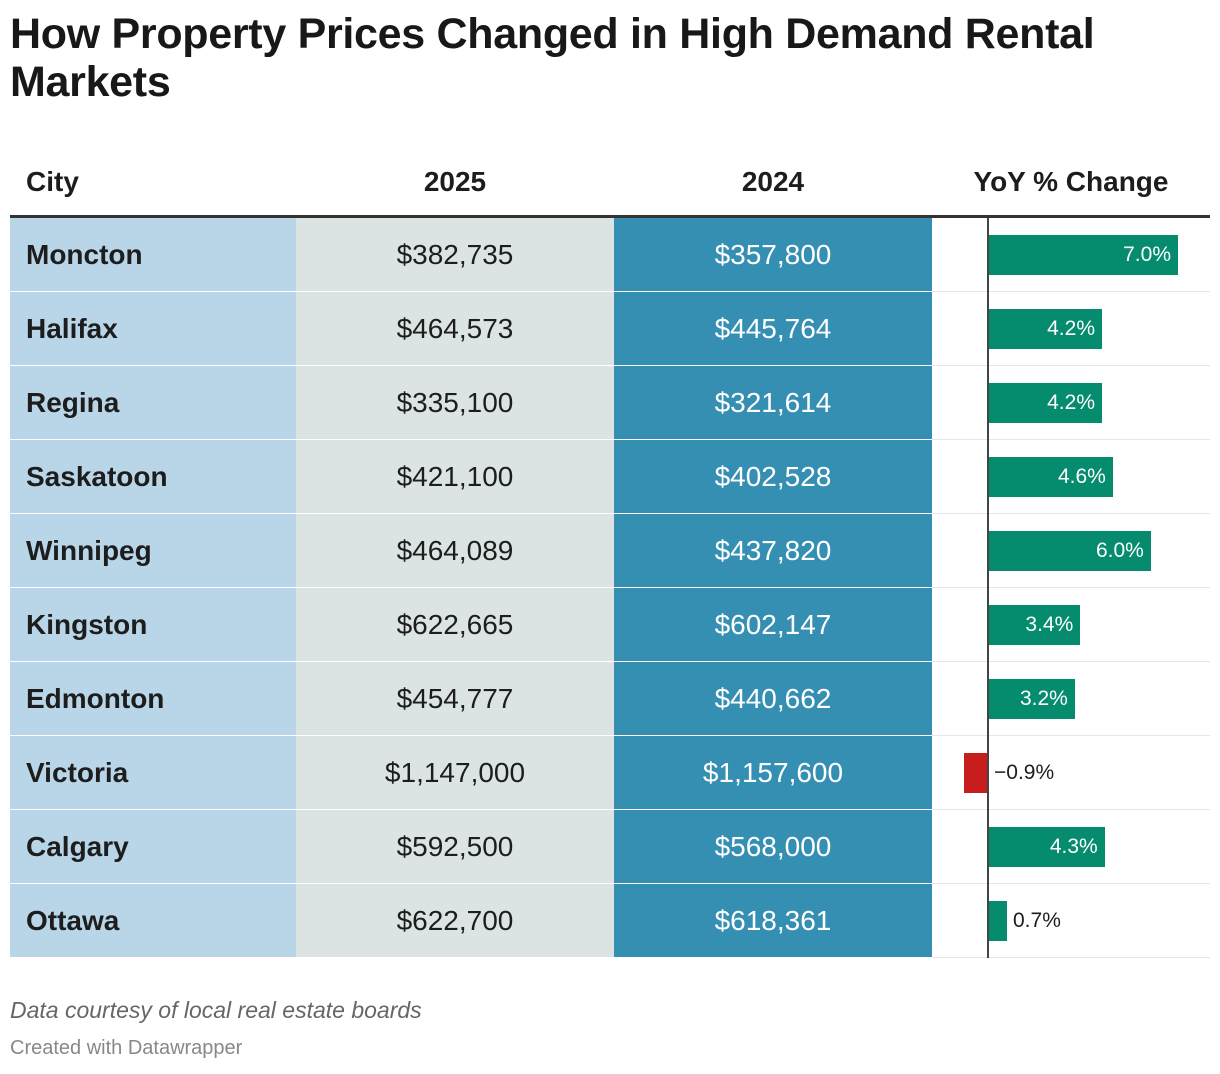  I want to click on table-row: Regina $335,100 $321,614 4.2%, so click(610, 403).